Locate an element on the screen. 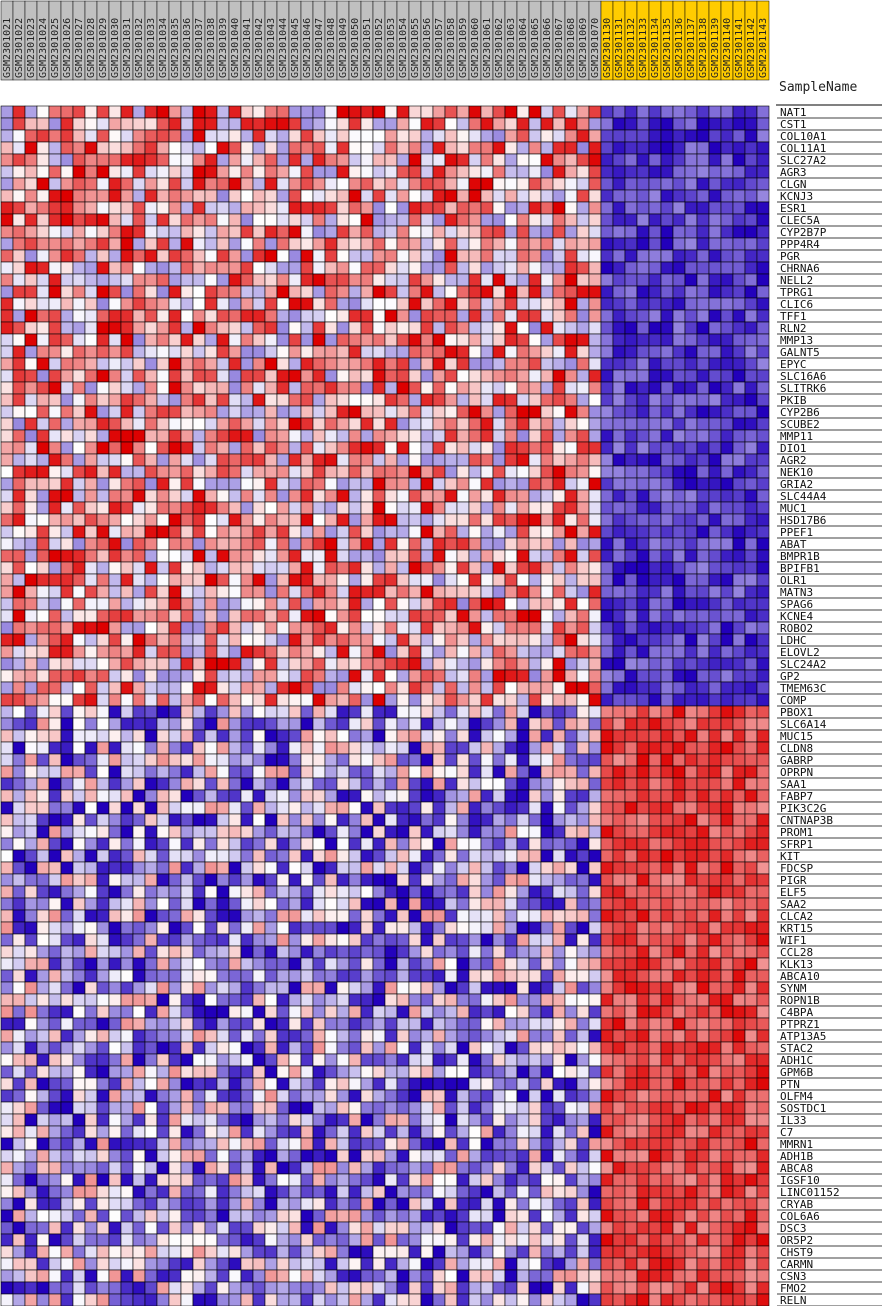  column-label: GSM2301050 is located at coordinates (355, 48).